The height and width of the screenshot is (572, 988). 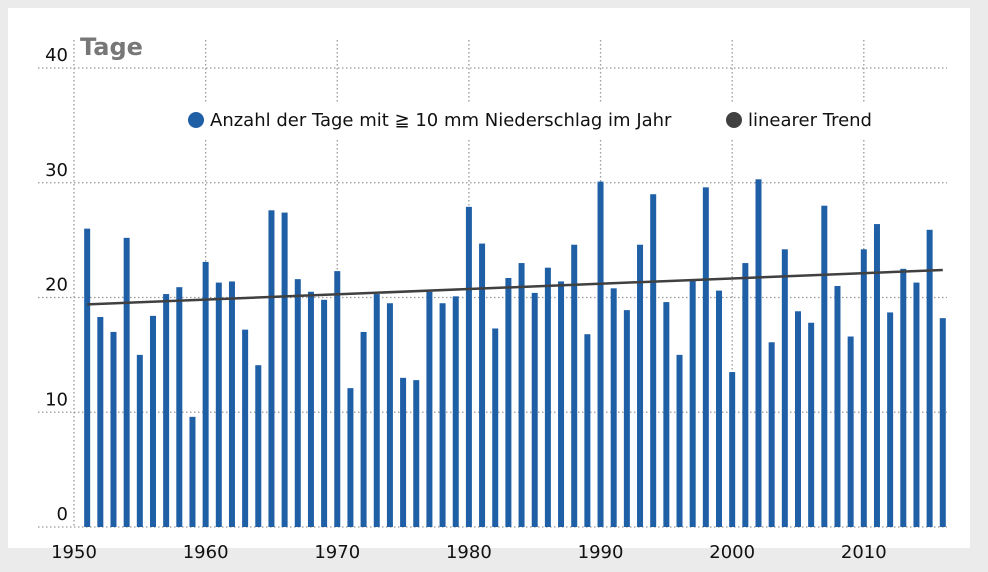 I want to click on y-tick-label: 0, so click(x=62, y=514).